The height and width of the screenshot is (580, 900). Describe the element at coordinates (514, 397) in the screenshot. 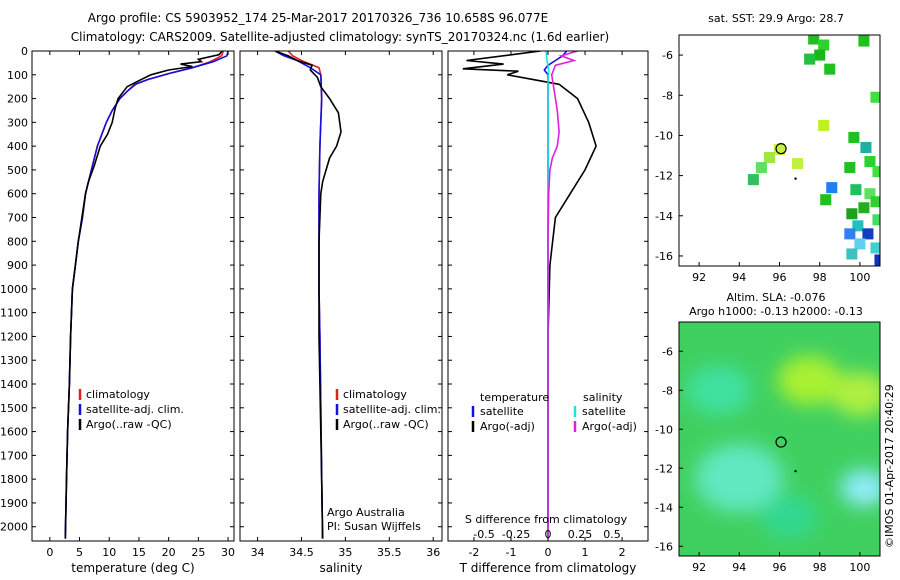

I see `legend-title-temperature: temperature` at that location.